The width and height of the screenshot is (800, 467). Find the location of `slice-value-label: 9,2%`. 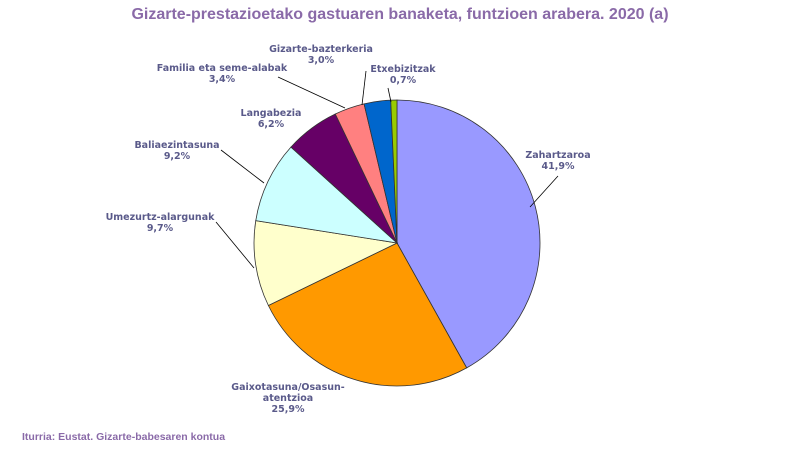

slice-value-label: 9,2% is located at coordinates (177, 156).